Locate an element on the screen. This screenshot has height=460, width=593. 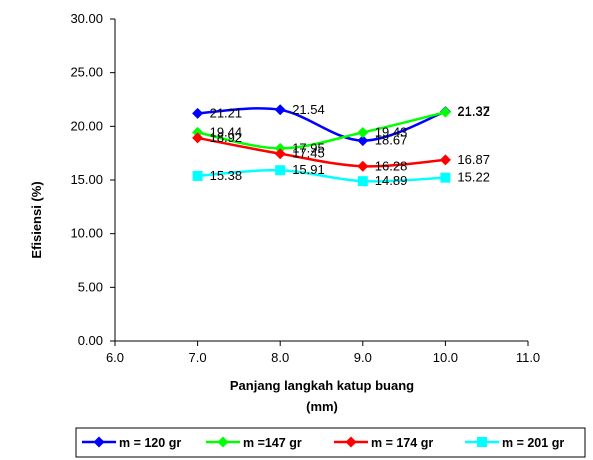
data-label: 15.91 is located at coordinates (308, 169).